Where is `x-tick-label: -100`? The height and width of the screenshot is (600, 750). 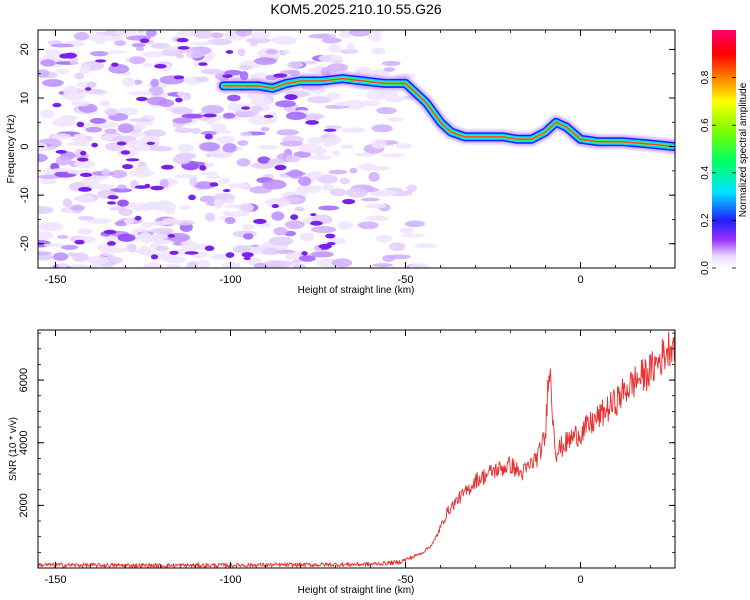
x-tick-label: -100 is located at coordinates (230, 280).